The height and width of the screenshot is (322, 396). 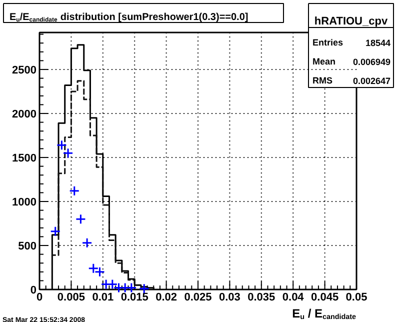 I want to click on text: 18544, so click(x=378, y=43).